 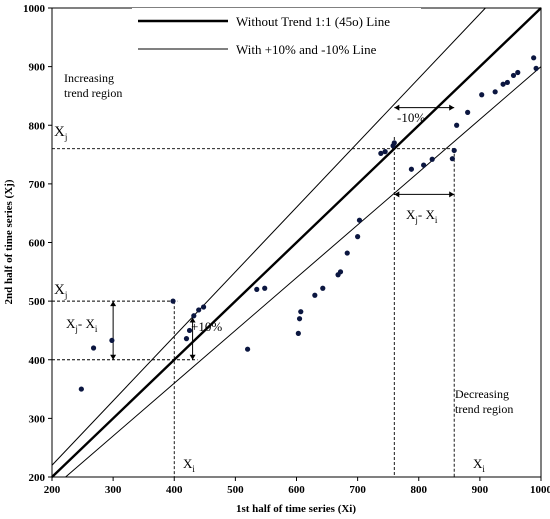 What do you see at coordinates (484, 409) in the screenshot?
I see `decreasing-region-label-line2: trend region` at bounding box center [484, 409].